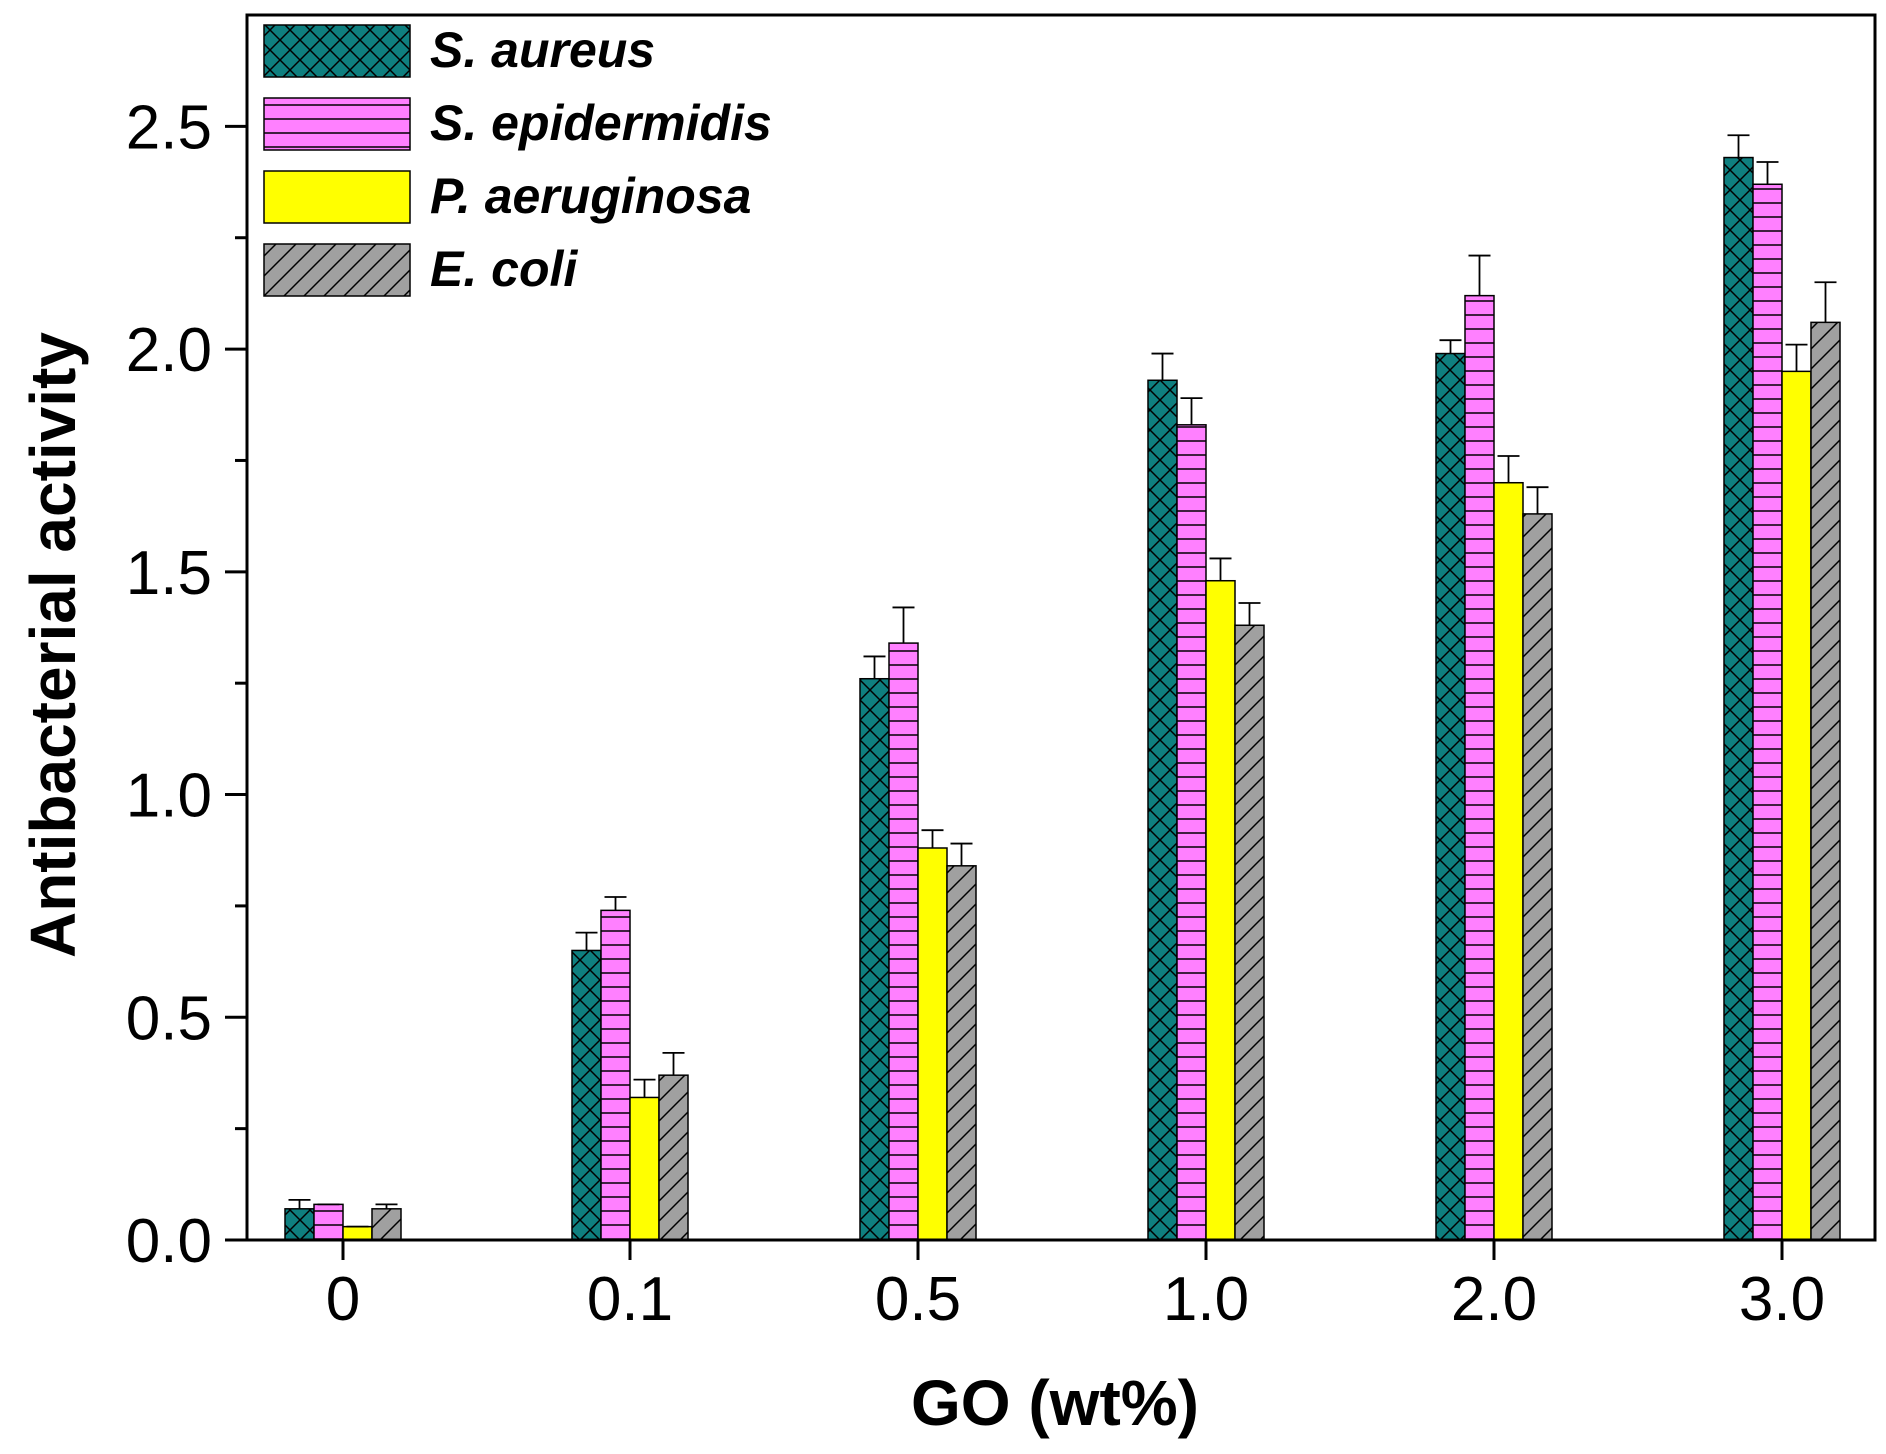 Image resolution: width=1886 pixels, height=1454 pixels. I want to click on y-tick-label: 0.5, so click(169, 1018).